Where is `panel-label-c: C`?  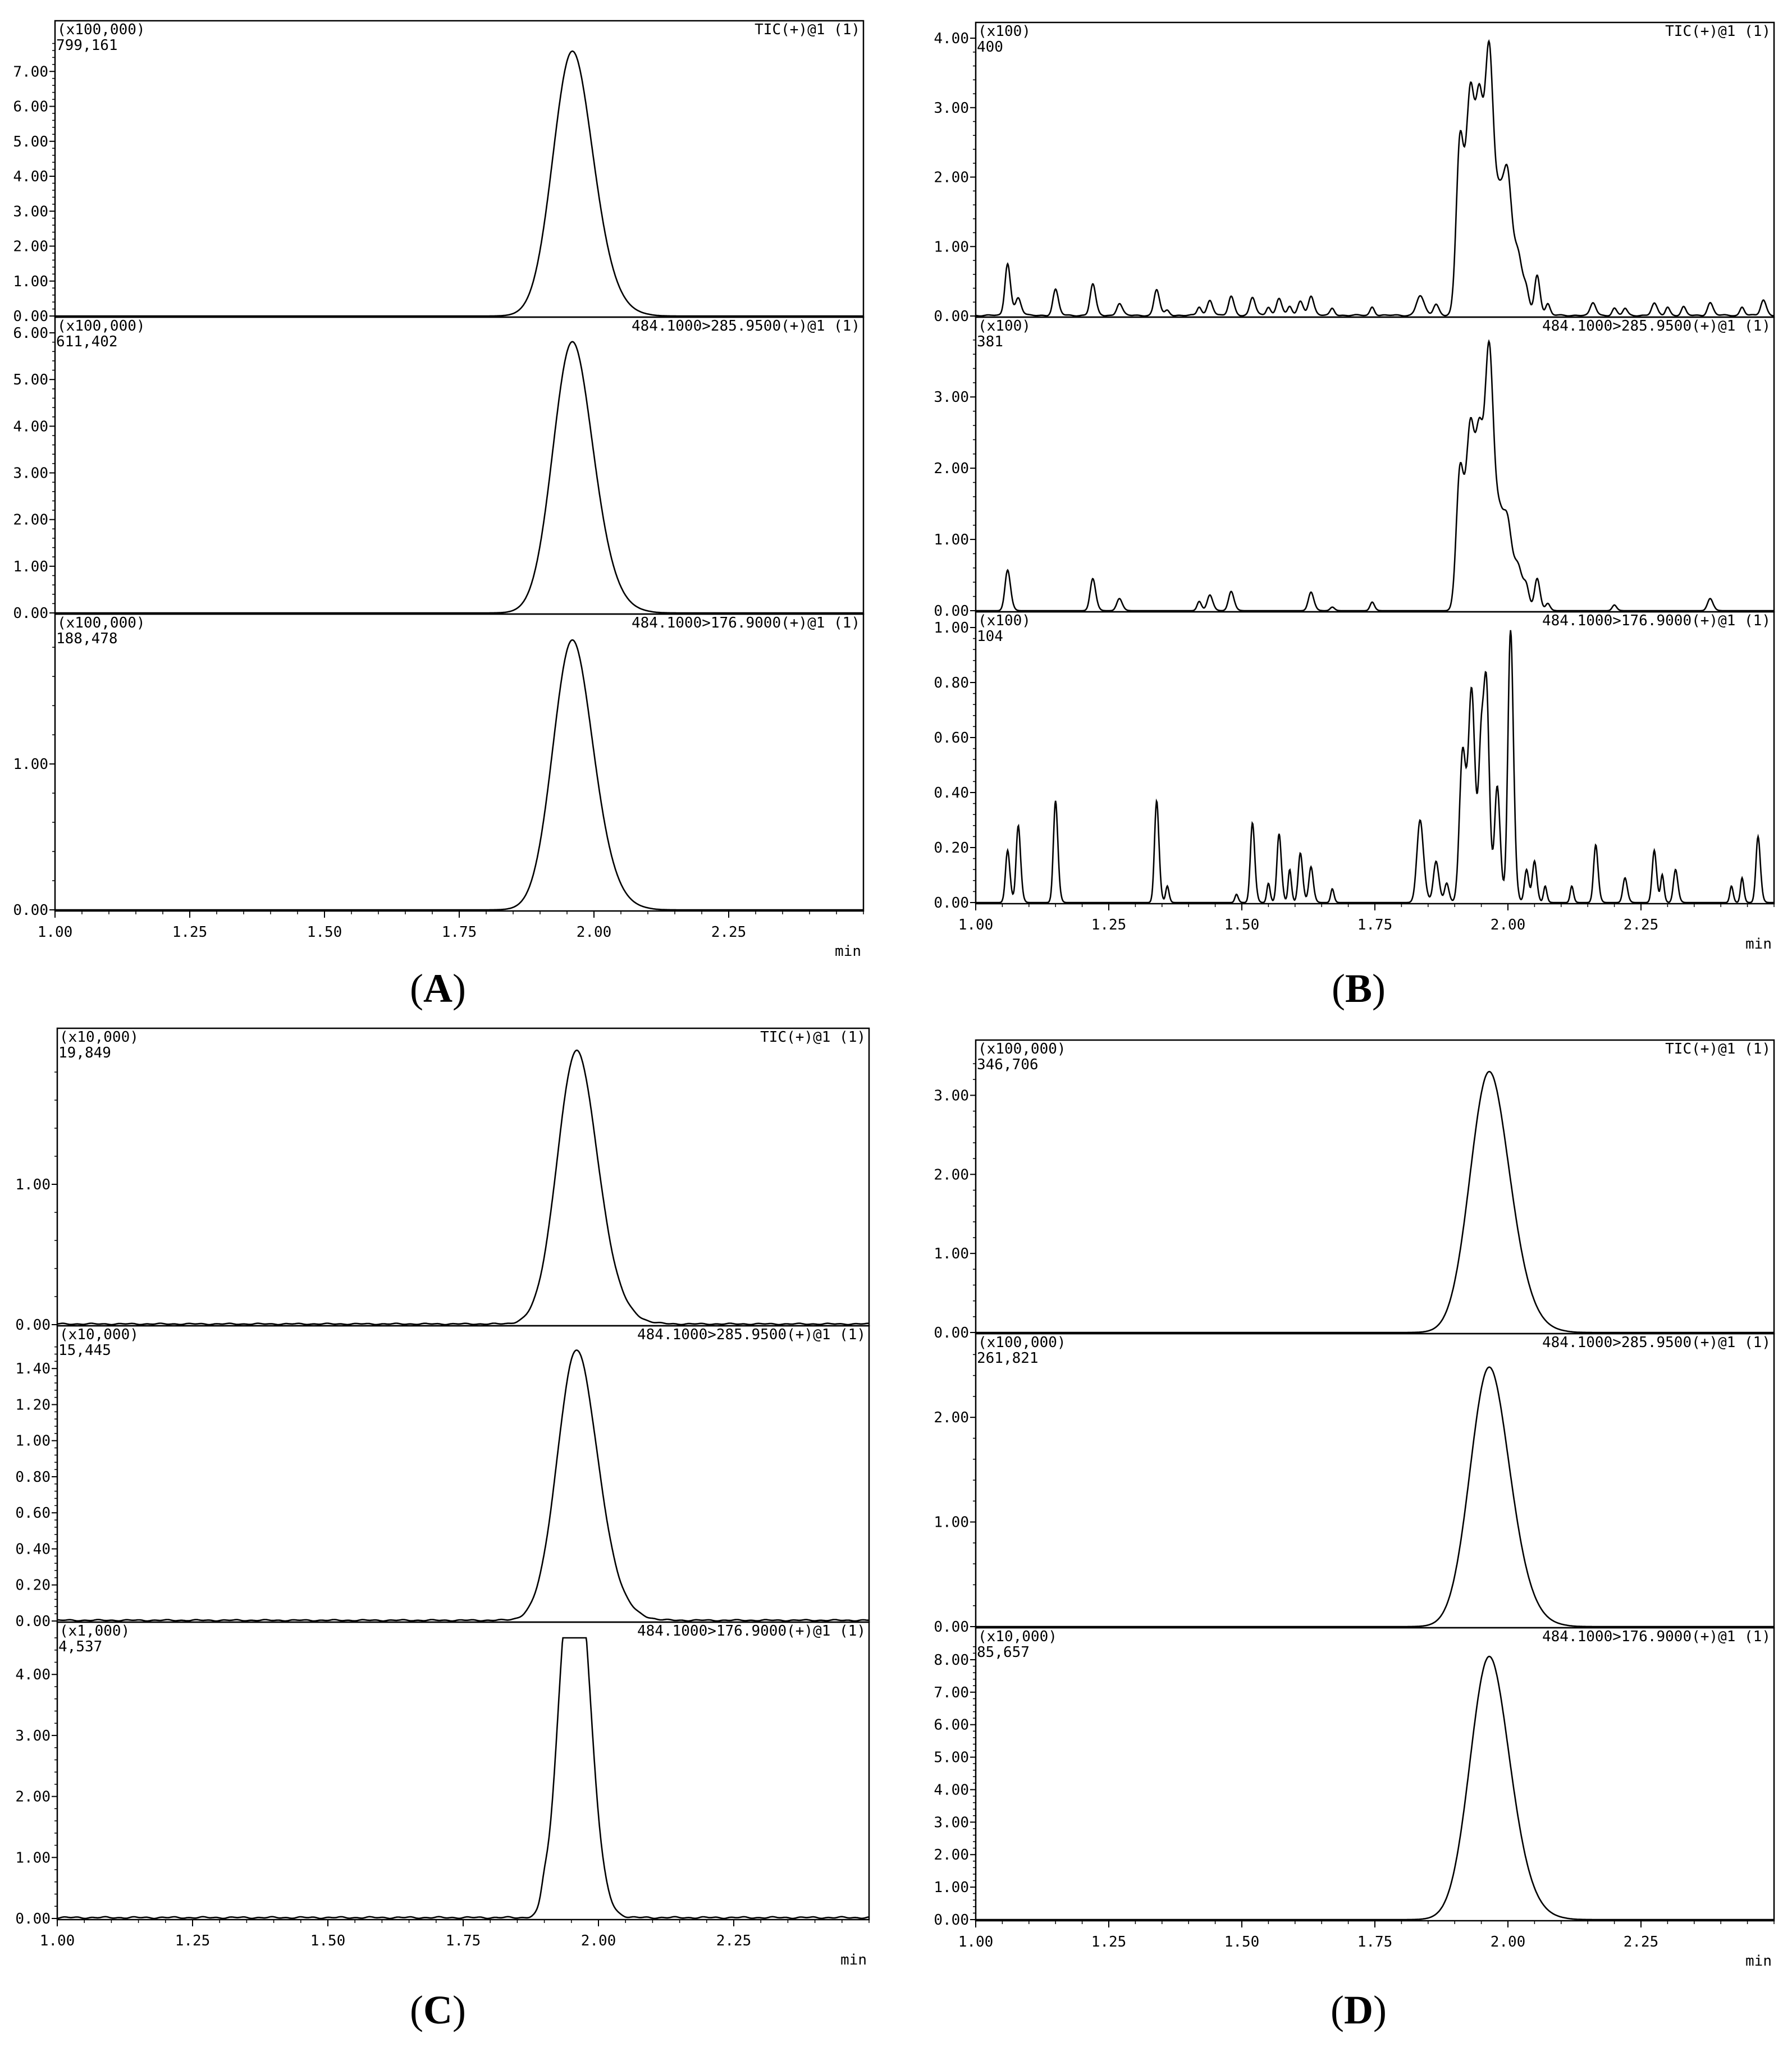 panel-label-c: C is located at coordinates (437, 2010).